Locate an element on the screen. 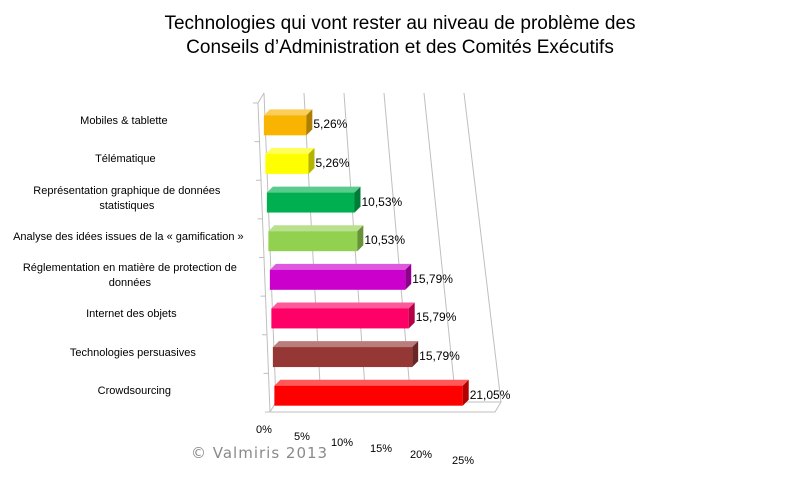 The width and height of the screenshot is (800, 495). category-label-line: Crowdsourcing is located at coordinates (134, 391).